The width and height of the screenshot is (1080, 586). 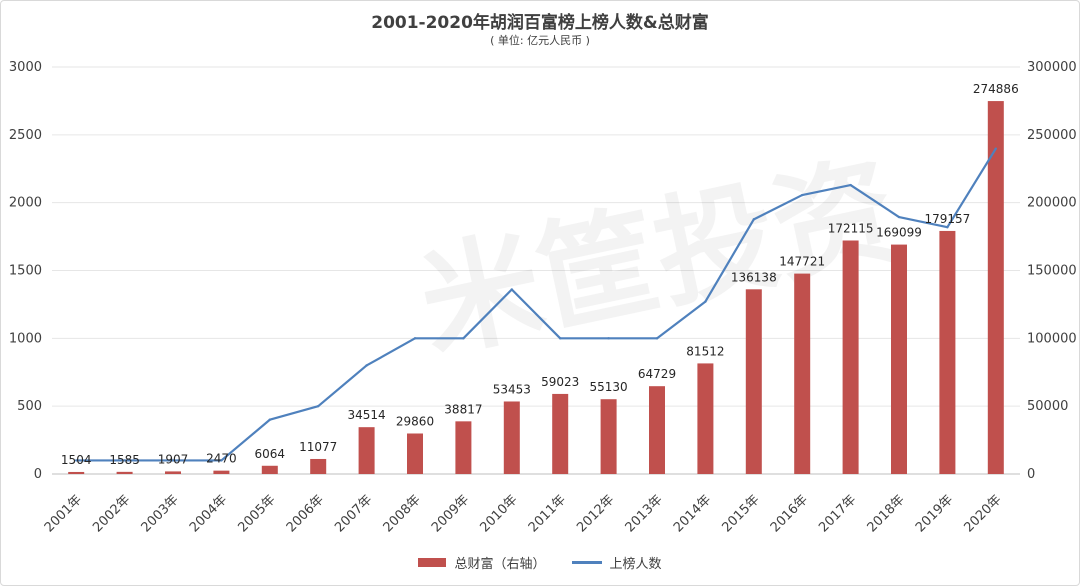 I want to click on chart-subtitle: ( 单位: 亿元人民币 ), so click(x=540, y=40).